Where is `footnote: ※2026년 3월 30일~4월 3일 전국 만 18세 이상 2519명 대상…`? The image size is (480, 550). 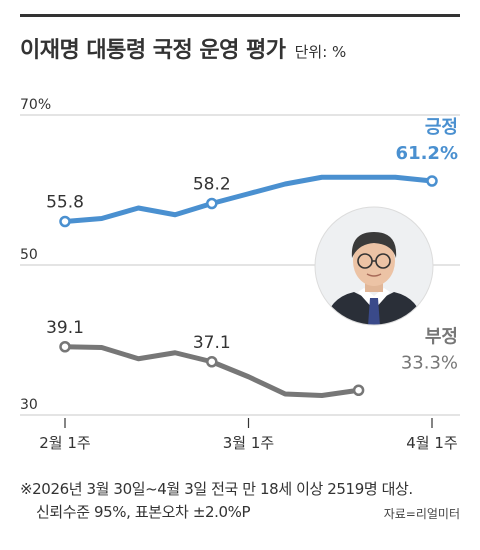 footnote: ※2026년 3월 30일~4월 3일 전국 만 18세 이상 2519명 대상… is located at coordinates (242, 501).